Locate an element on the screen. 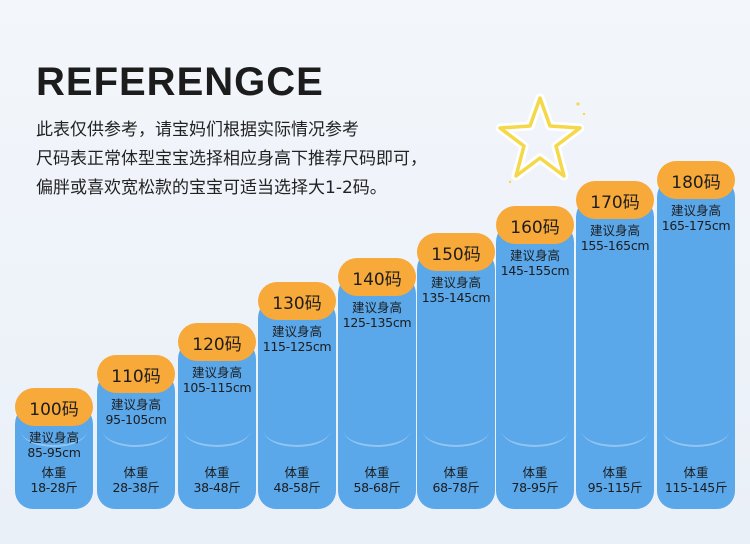 This screenshot has width=750, height=544. size-badge: 180码 is located at coordinates (696, 180).